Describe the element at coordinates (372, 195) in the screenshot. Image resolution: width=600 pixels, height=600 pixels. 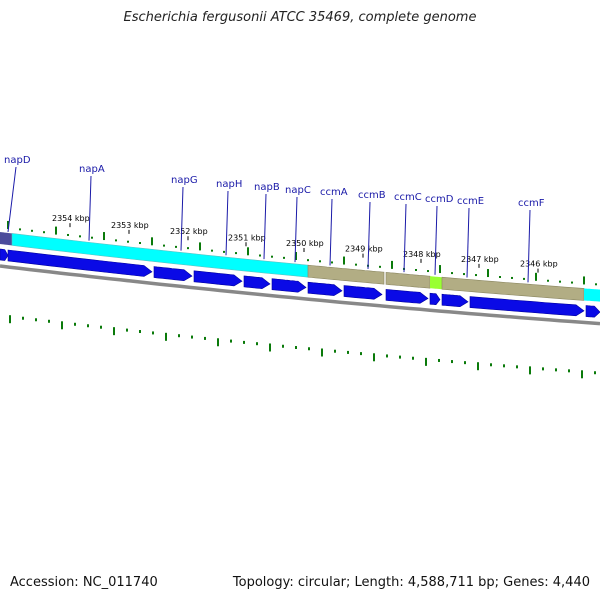
I see `gene-label-ccmB: ccmB` at that location.